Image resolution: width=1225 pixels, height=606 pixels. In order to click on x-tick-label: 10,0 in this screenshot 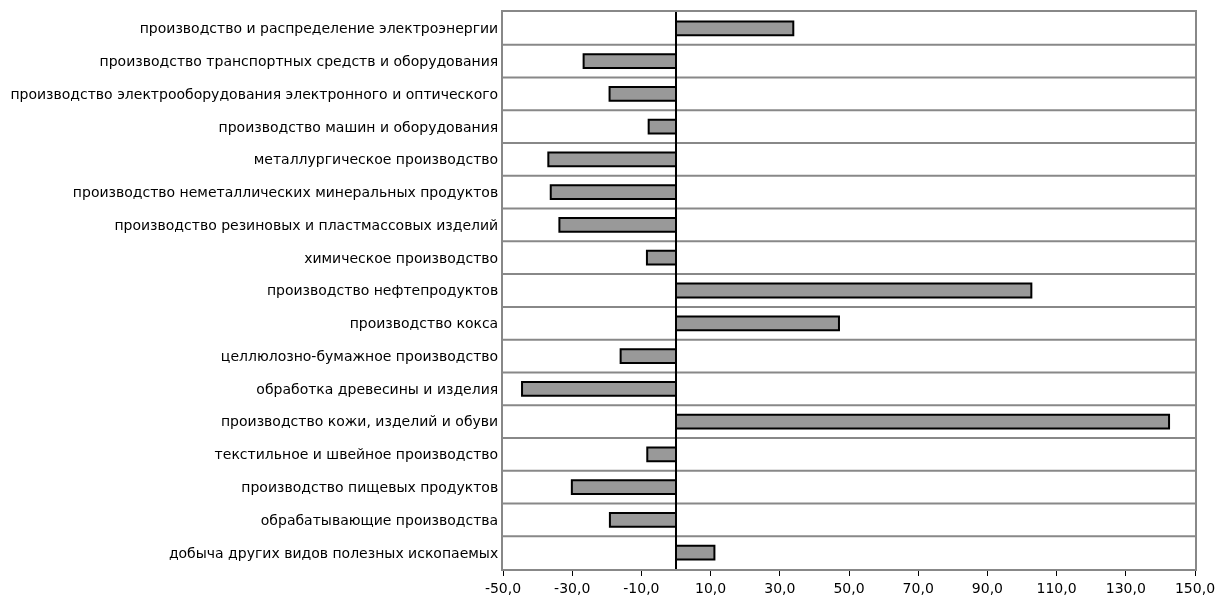, I will do `click(711, 587)`.